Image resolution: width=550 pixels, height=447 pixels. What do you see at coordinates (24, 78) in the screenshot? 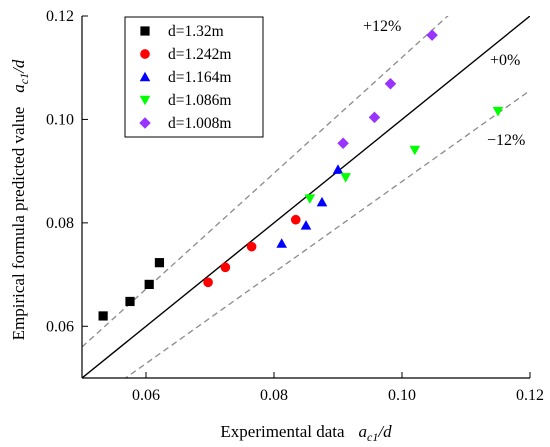
I see `y-axis-title-math-sub: c1` at bounding box center [24, 78].